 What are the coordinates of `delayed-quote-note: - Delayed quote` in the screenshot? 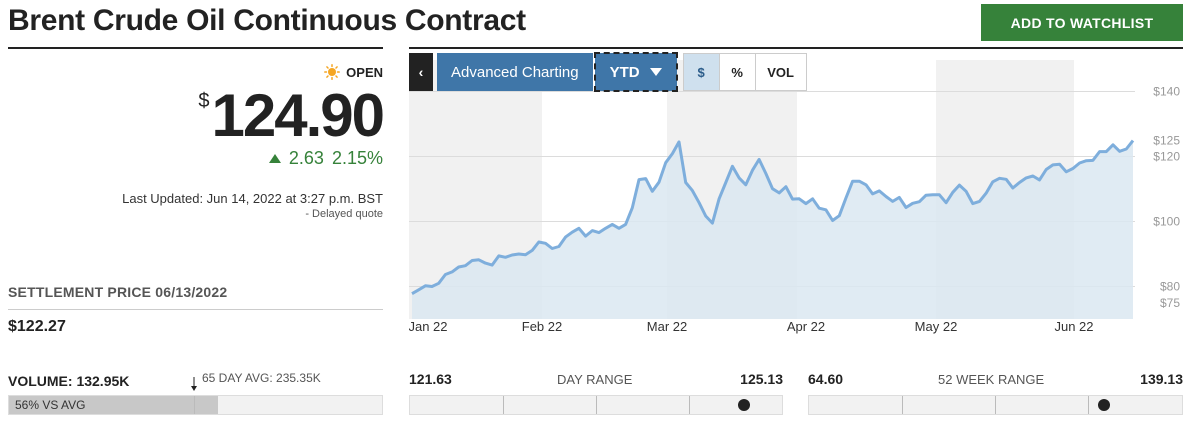 It's located at (344, 214).